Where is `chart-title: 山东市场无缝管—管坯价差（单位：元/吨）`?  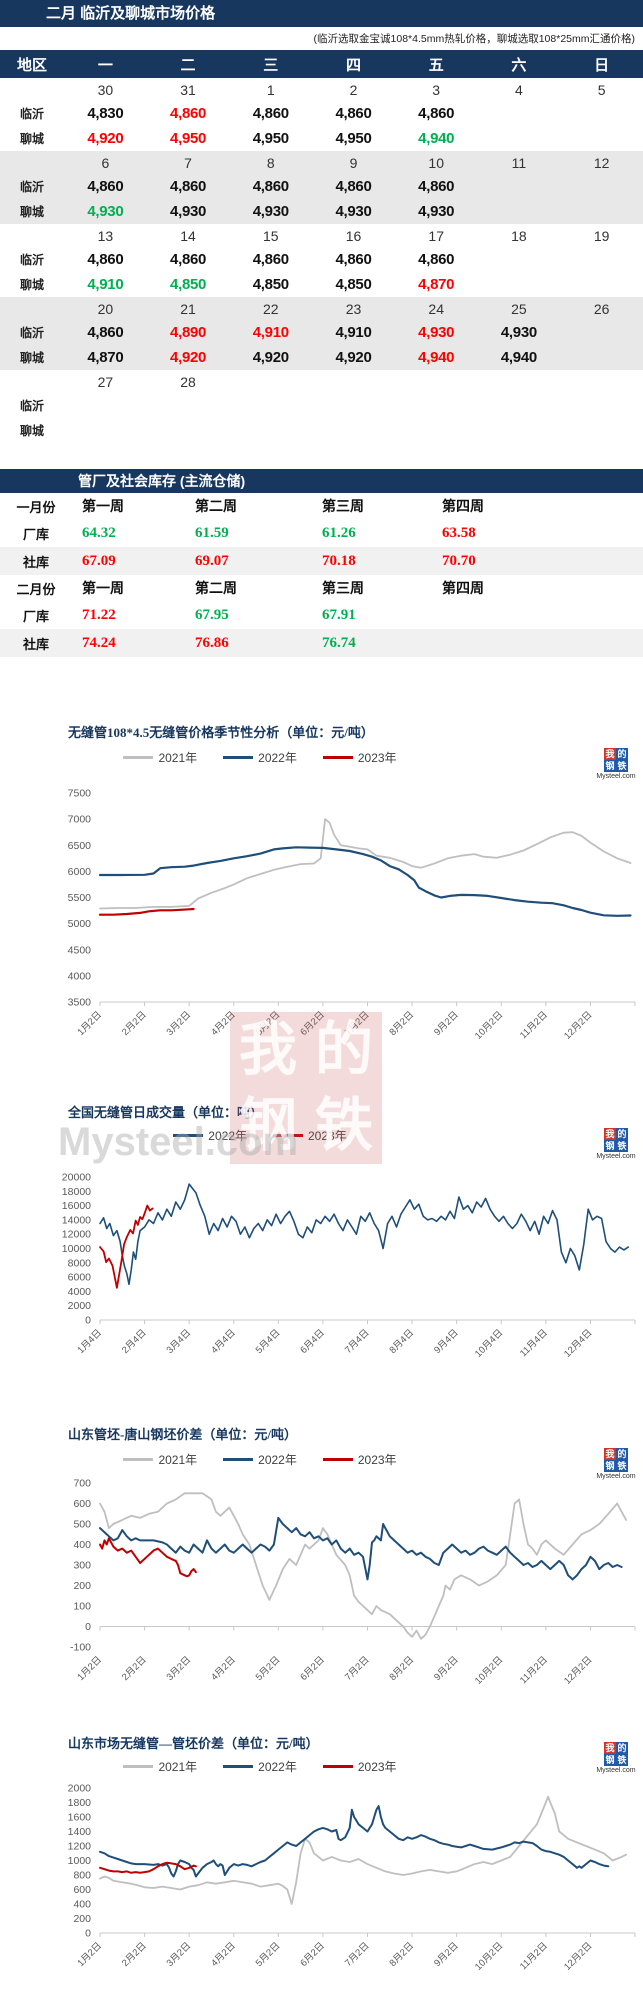 chart-title: 山东市场无缝管—管坯价差（单位：元/吨） is located at coordinates (193, 1743).